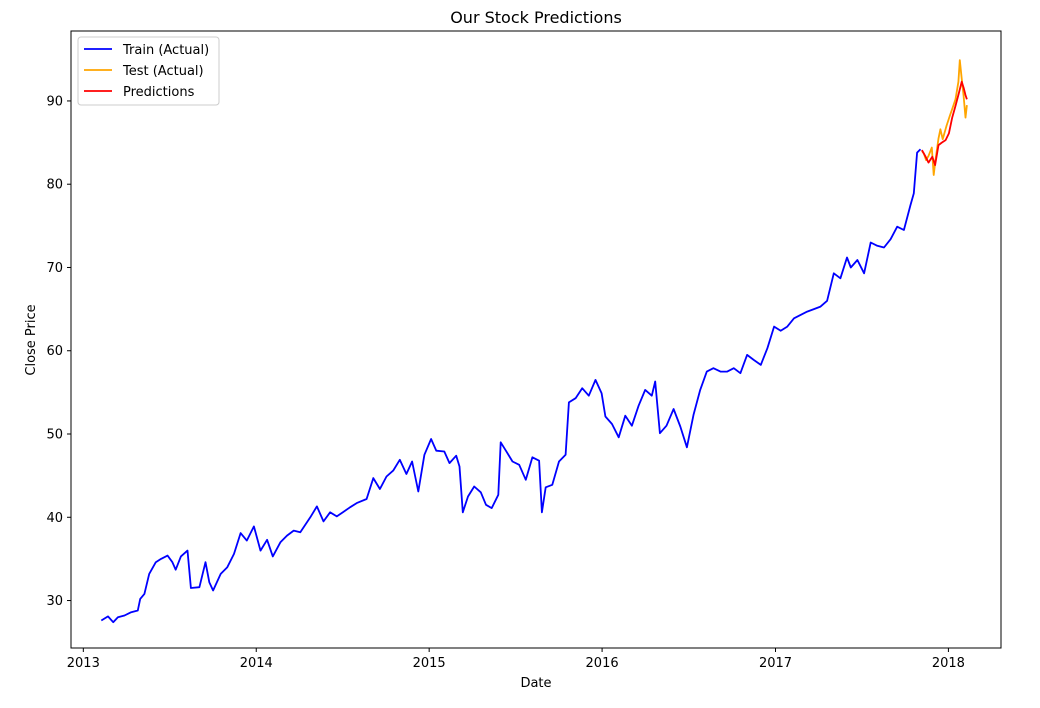 Image resolution: width=1040 pixels, height=708 pixels. Describe the element at coordinates (54, 518) in the screenshot. I see `y-tick-label: 40` at that location.